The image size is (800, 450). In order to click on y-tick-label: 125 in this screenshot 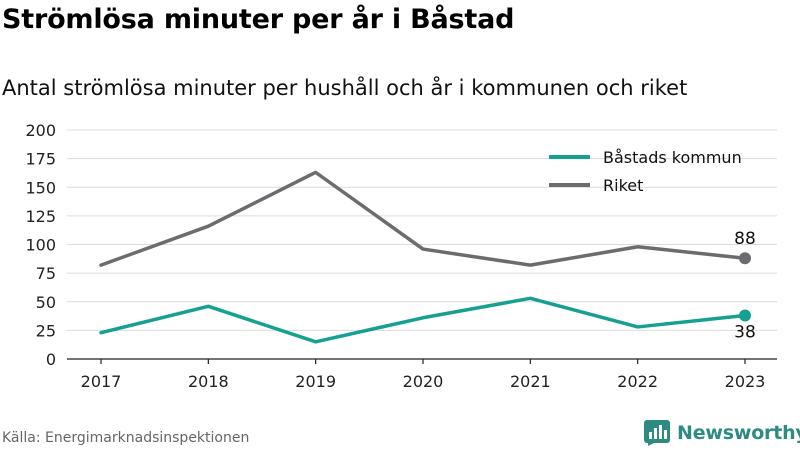, I will do `click(40, 216)`.